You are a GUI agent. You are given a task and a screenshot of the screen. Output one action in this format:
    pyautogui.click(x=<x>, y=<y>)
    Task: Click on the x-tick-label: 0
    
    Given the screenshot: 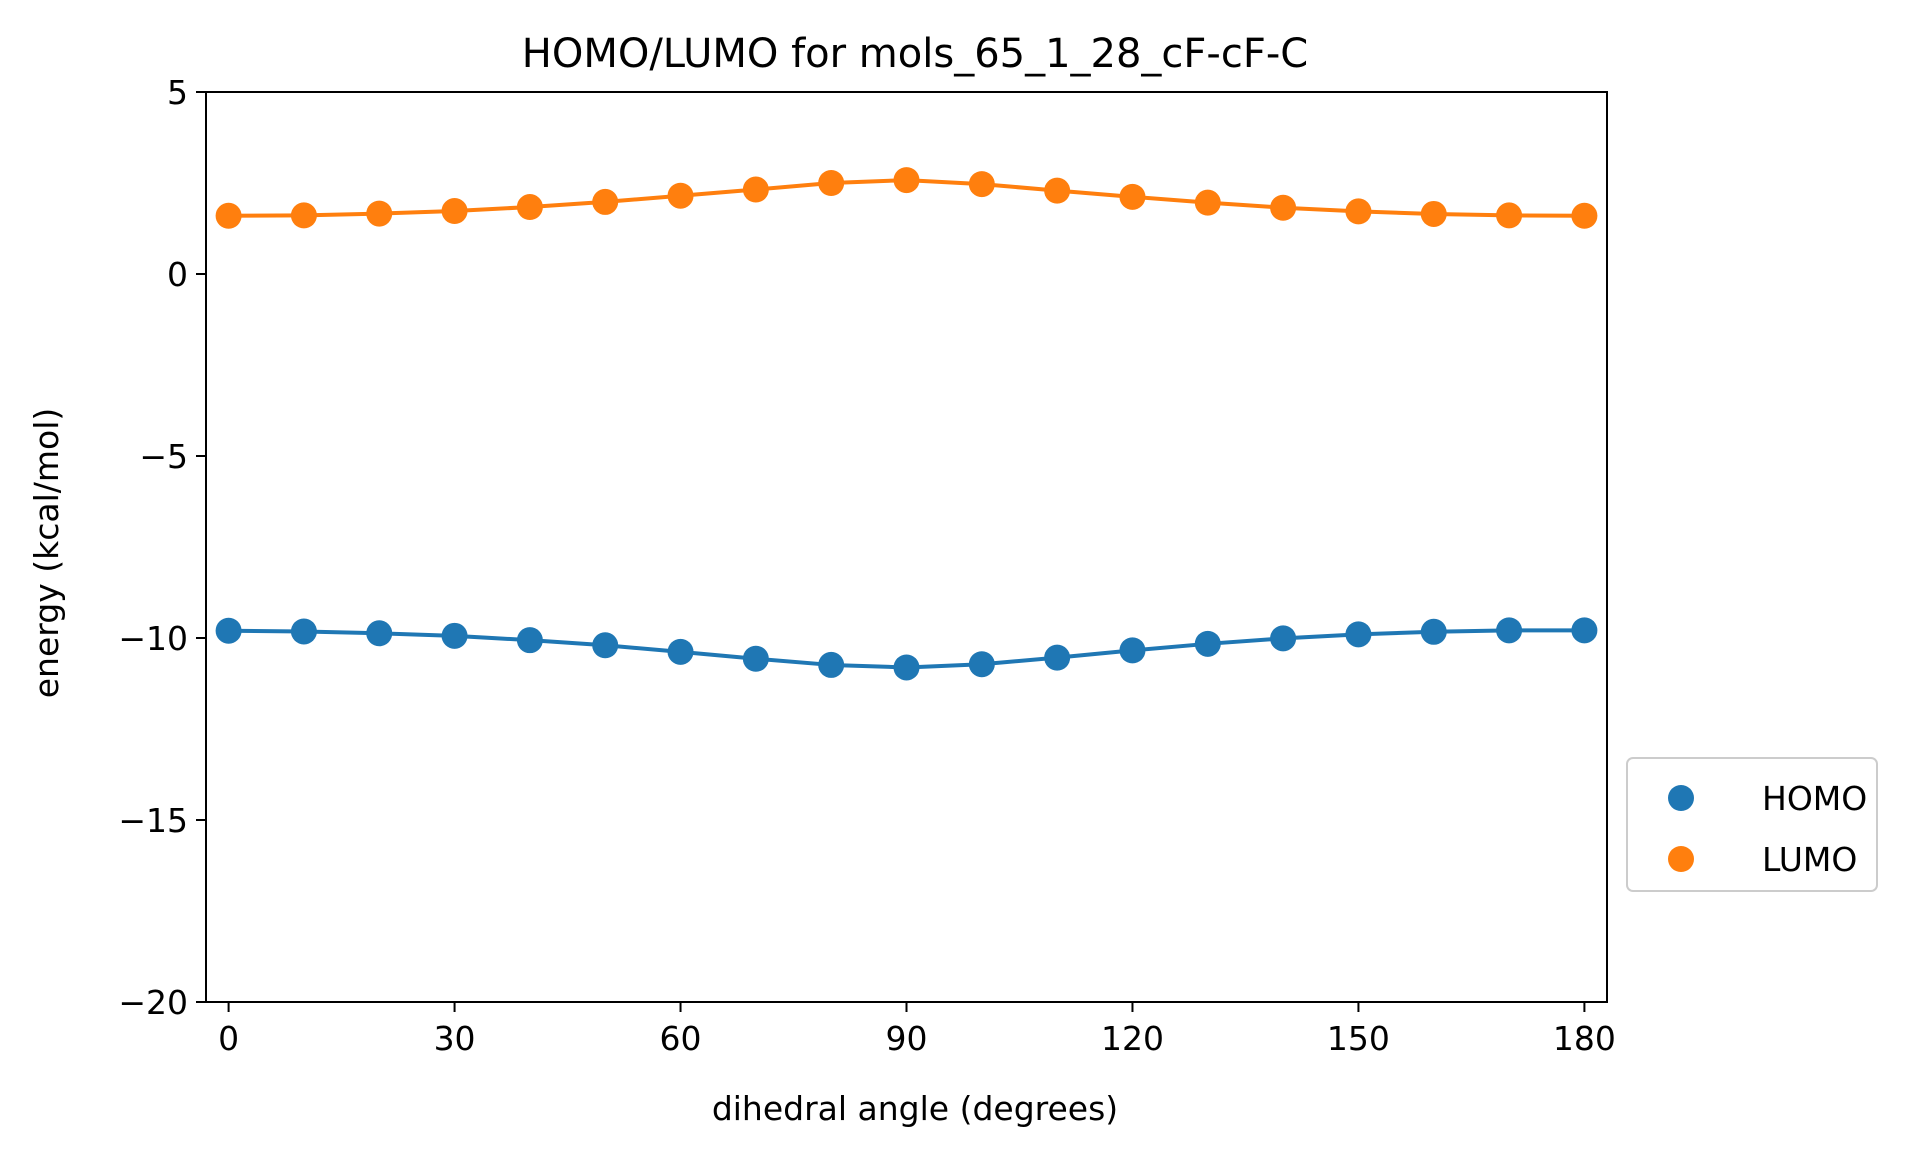 What is the action you would take?
    pyautogui.click(x=228, y=1038)
    